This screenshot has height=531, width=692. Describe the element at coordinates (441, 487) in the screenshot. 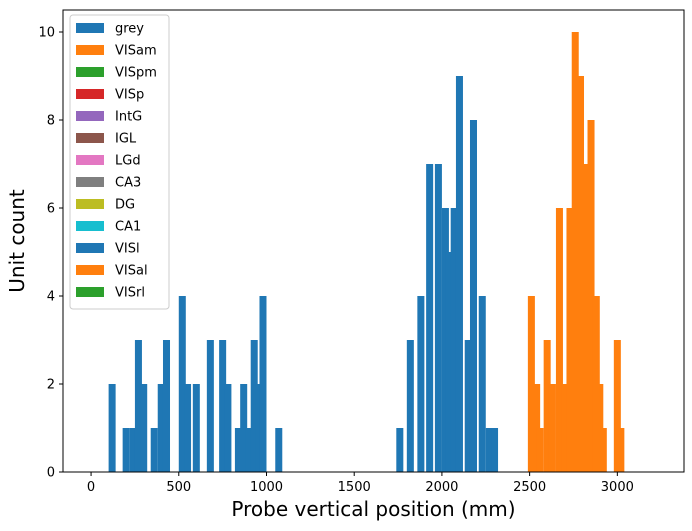

I see `x-tick-label: 2000` at that location.